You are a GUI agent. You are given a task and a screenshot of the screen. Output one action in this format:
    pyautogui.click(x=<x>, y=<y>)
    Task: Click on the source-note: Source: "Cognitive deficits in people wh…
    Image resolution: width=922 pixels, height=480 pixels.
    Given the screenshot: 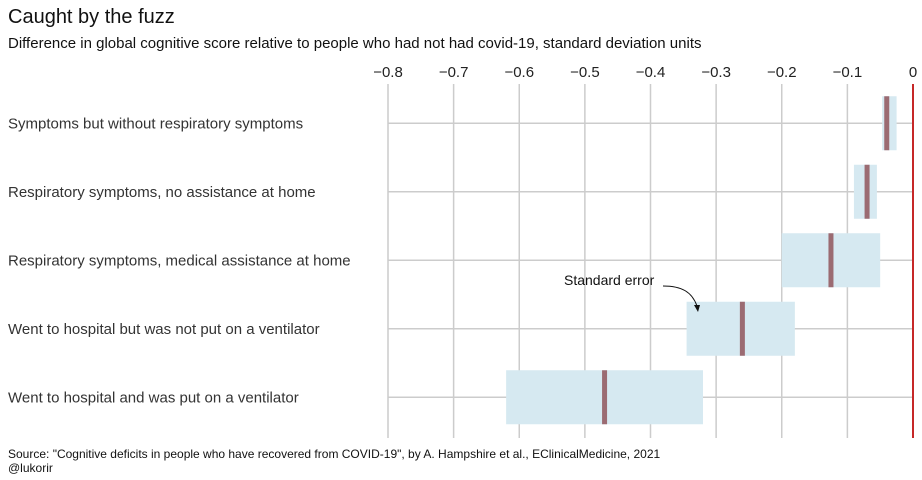 What is the action you would take?
    pyautogui.click(x=334, y=454)
    